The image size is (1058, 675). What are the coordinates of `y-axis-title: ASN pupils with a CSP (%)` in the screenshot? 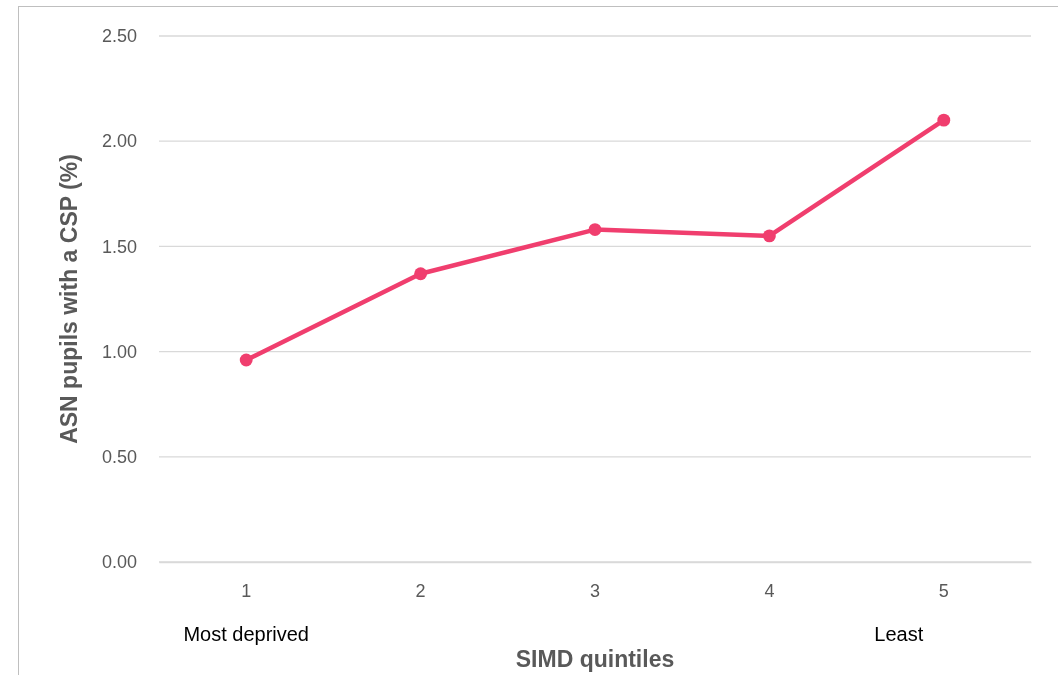 It's located at (69, 299).